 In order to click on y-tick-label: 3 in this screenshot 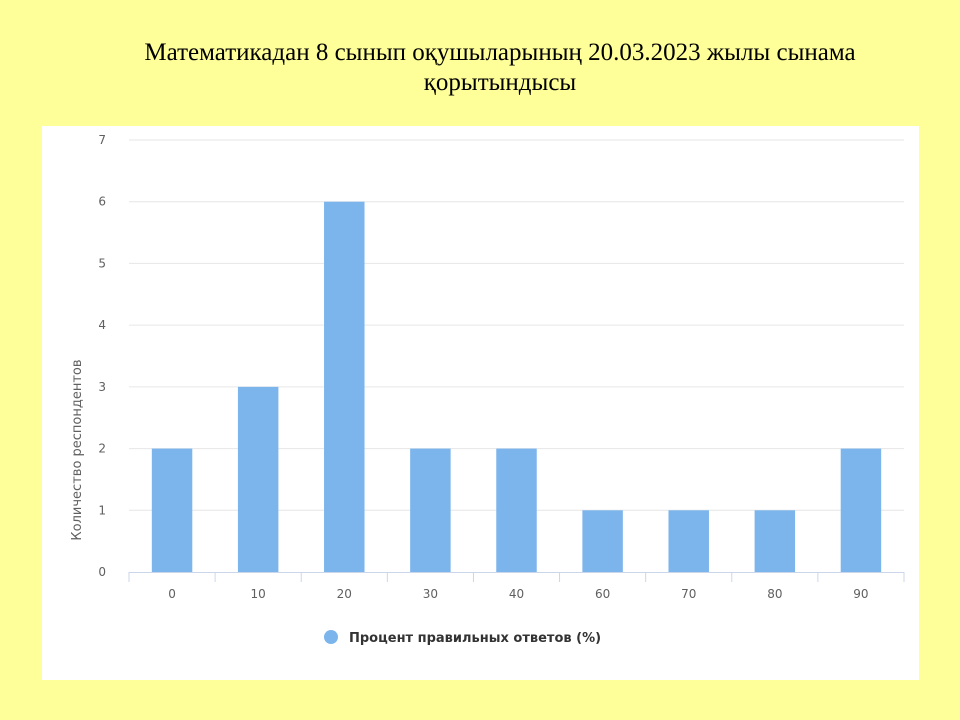, I will do `click(102, 387)`.